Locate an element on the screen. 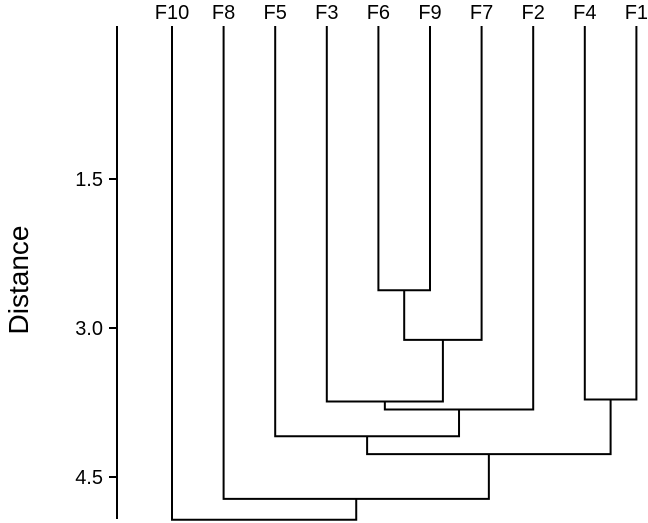  leaf-label-f3: F3 is located at coordinates (326, 13).